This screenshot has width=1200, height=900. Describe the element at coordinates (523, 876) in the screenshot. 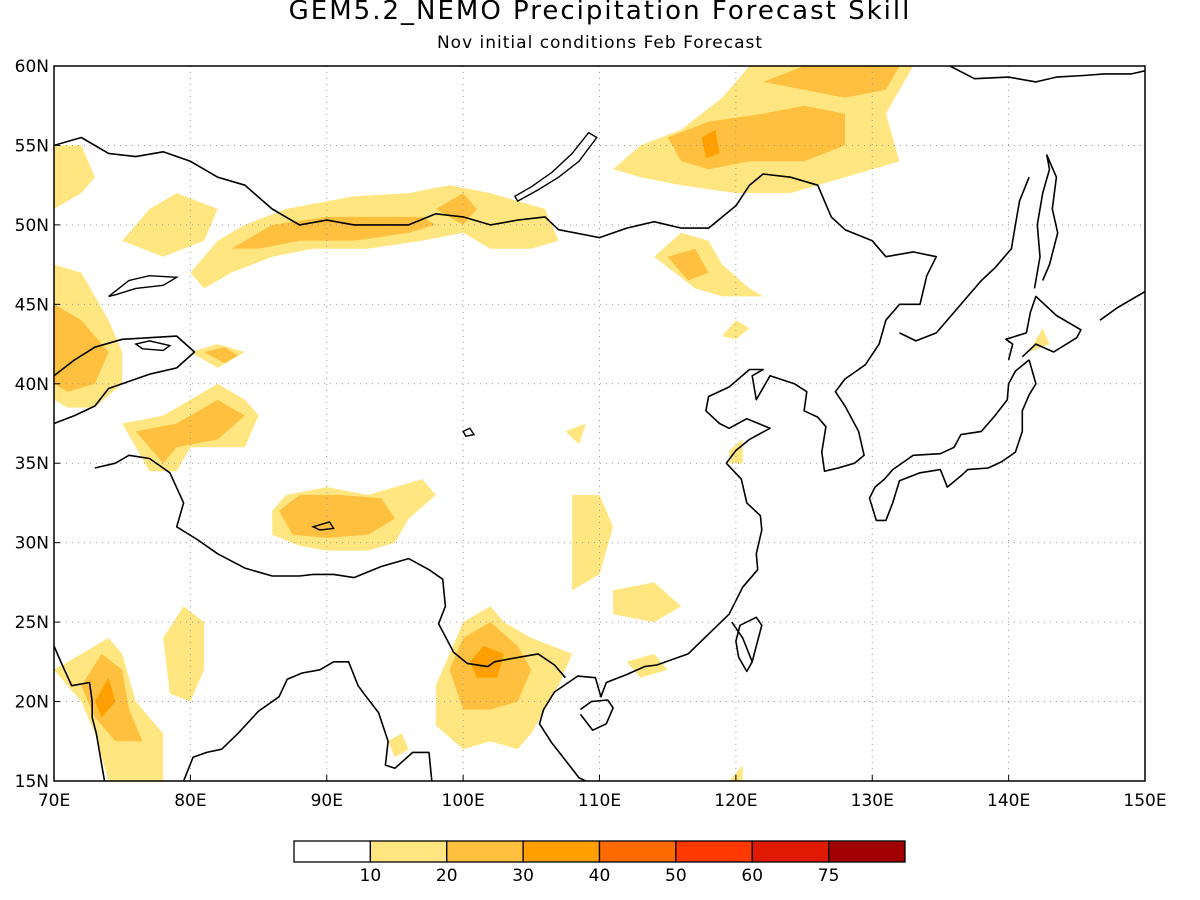

I see `colorbar-label: 30` at that location.